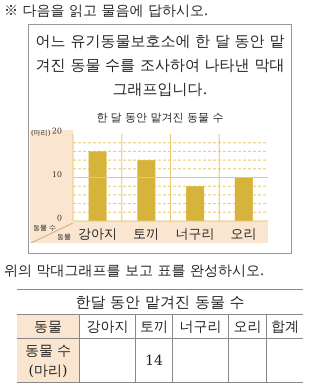 This screenshot has width=320, height=383. I want to click on y-tick-label: 20, so click(57, 131).